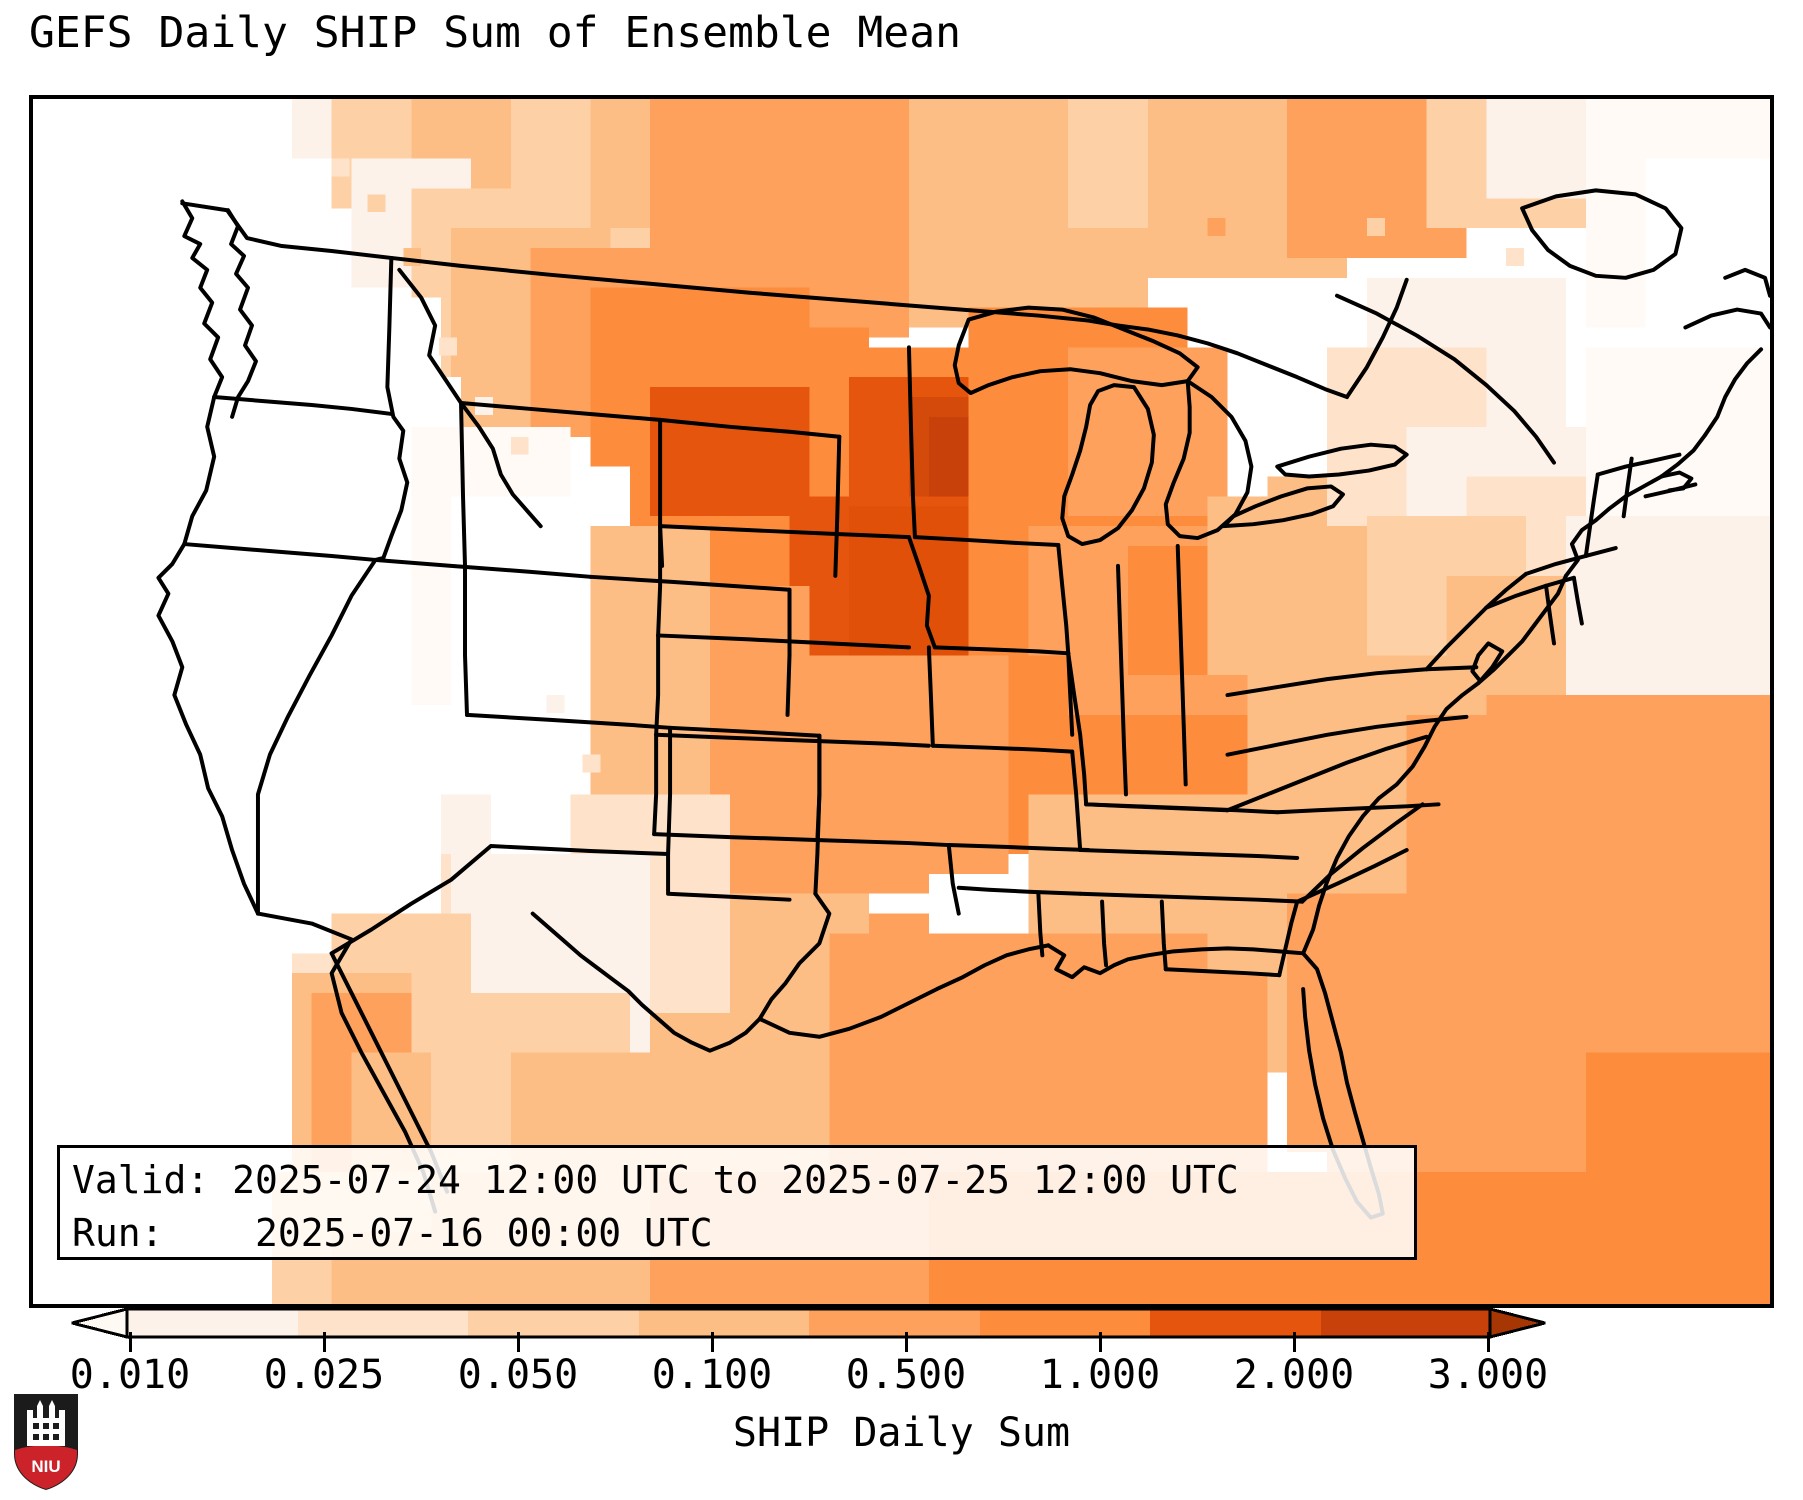 The width and height of the screenshot is (1803, 1500). What do you see at coordinates (1488, 1375) in the screenshot?
I see `colorbar-tick-label: 3.000` at bounding box center [1488, 1375].